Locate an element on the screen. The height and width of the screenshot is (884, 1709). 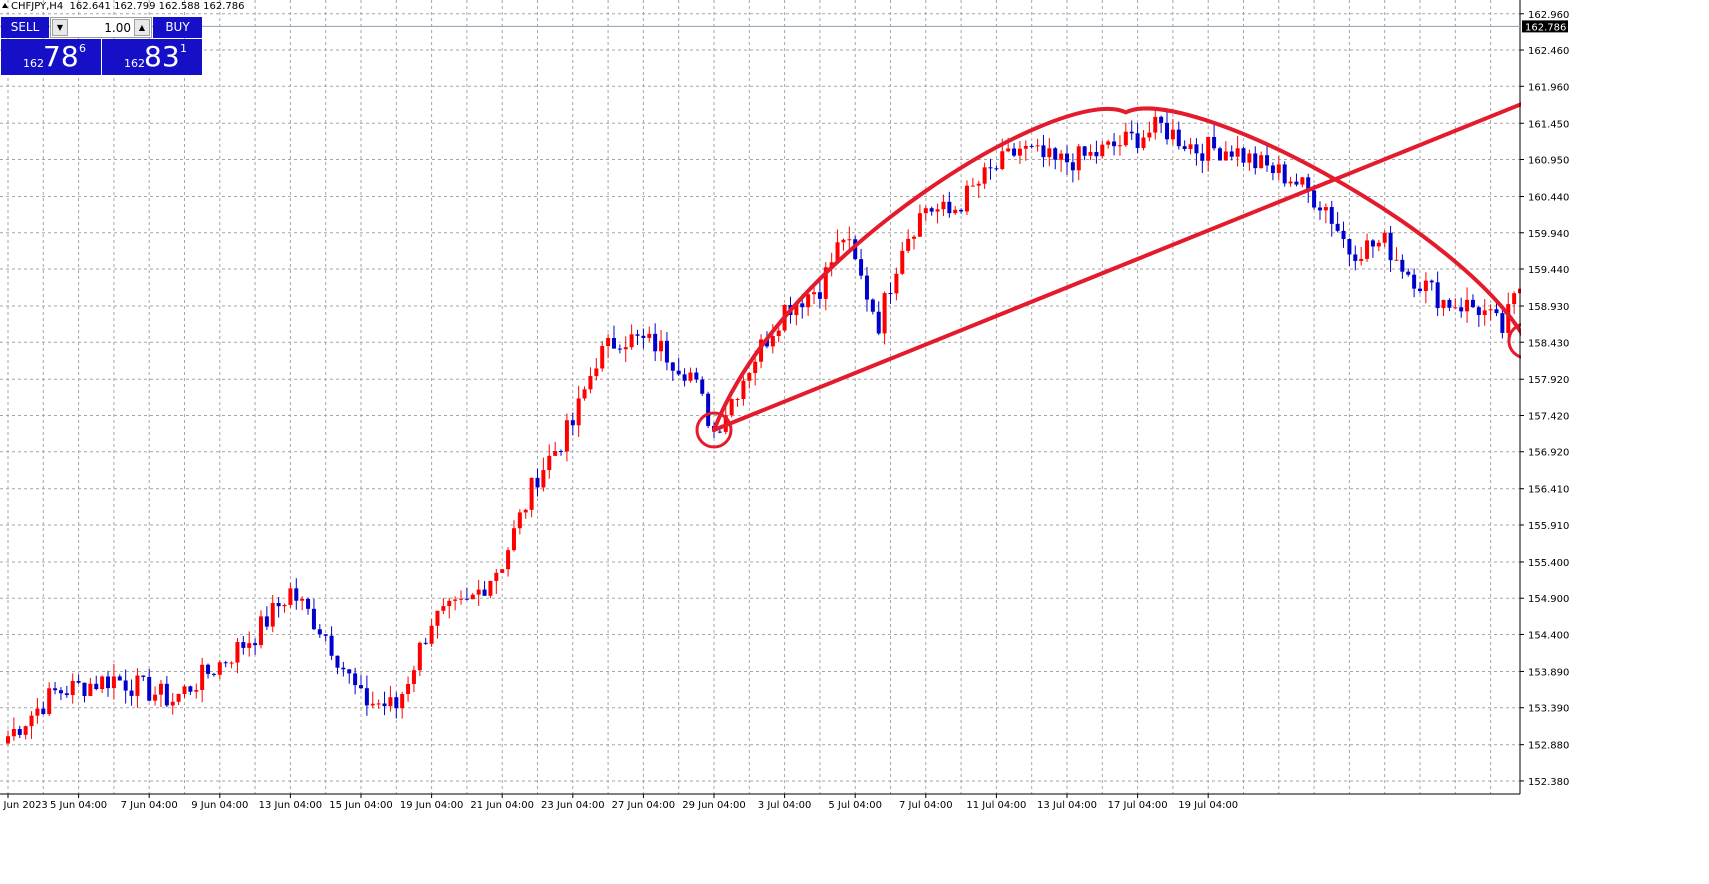
y-tick-label: 157.920 is located at coordinates (1548, 380).